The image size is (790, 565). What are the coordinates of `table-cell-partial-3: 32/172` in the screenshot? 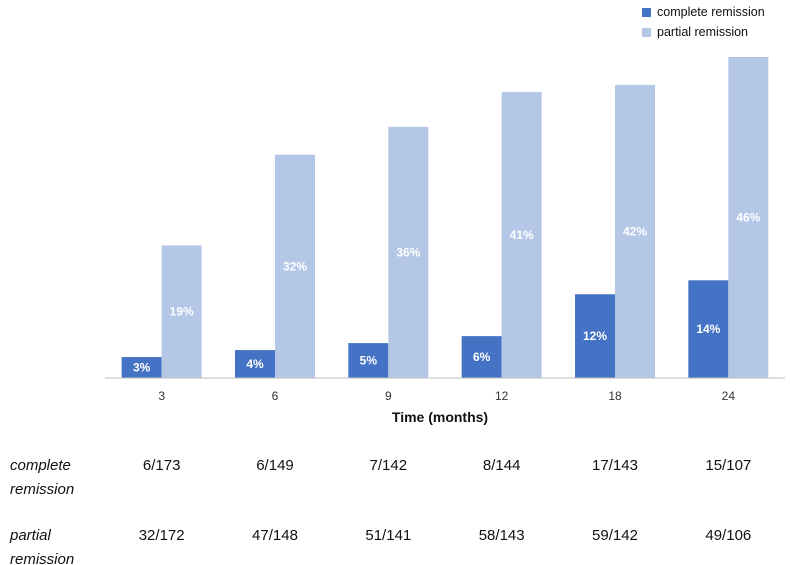 It's located at (162, 535).